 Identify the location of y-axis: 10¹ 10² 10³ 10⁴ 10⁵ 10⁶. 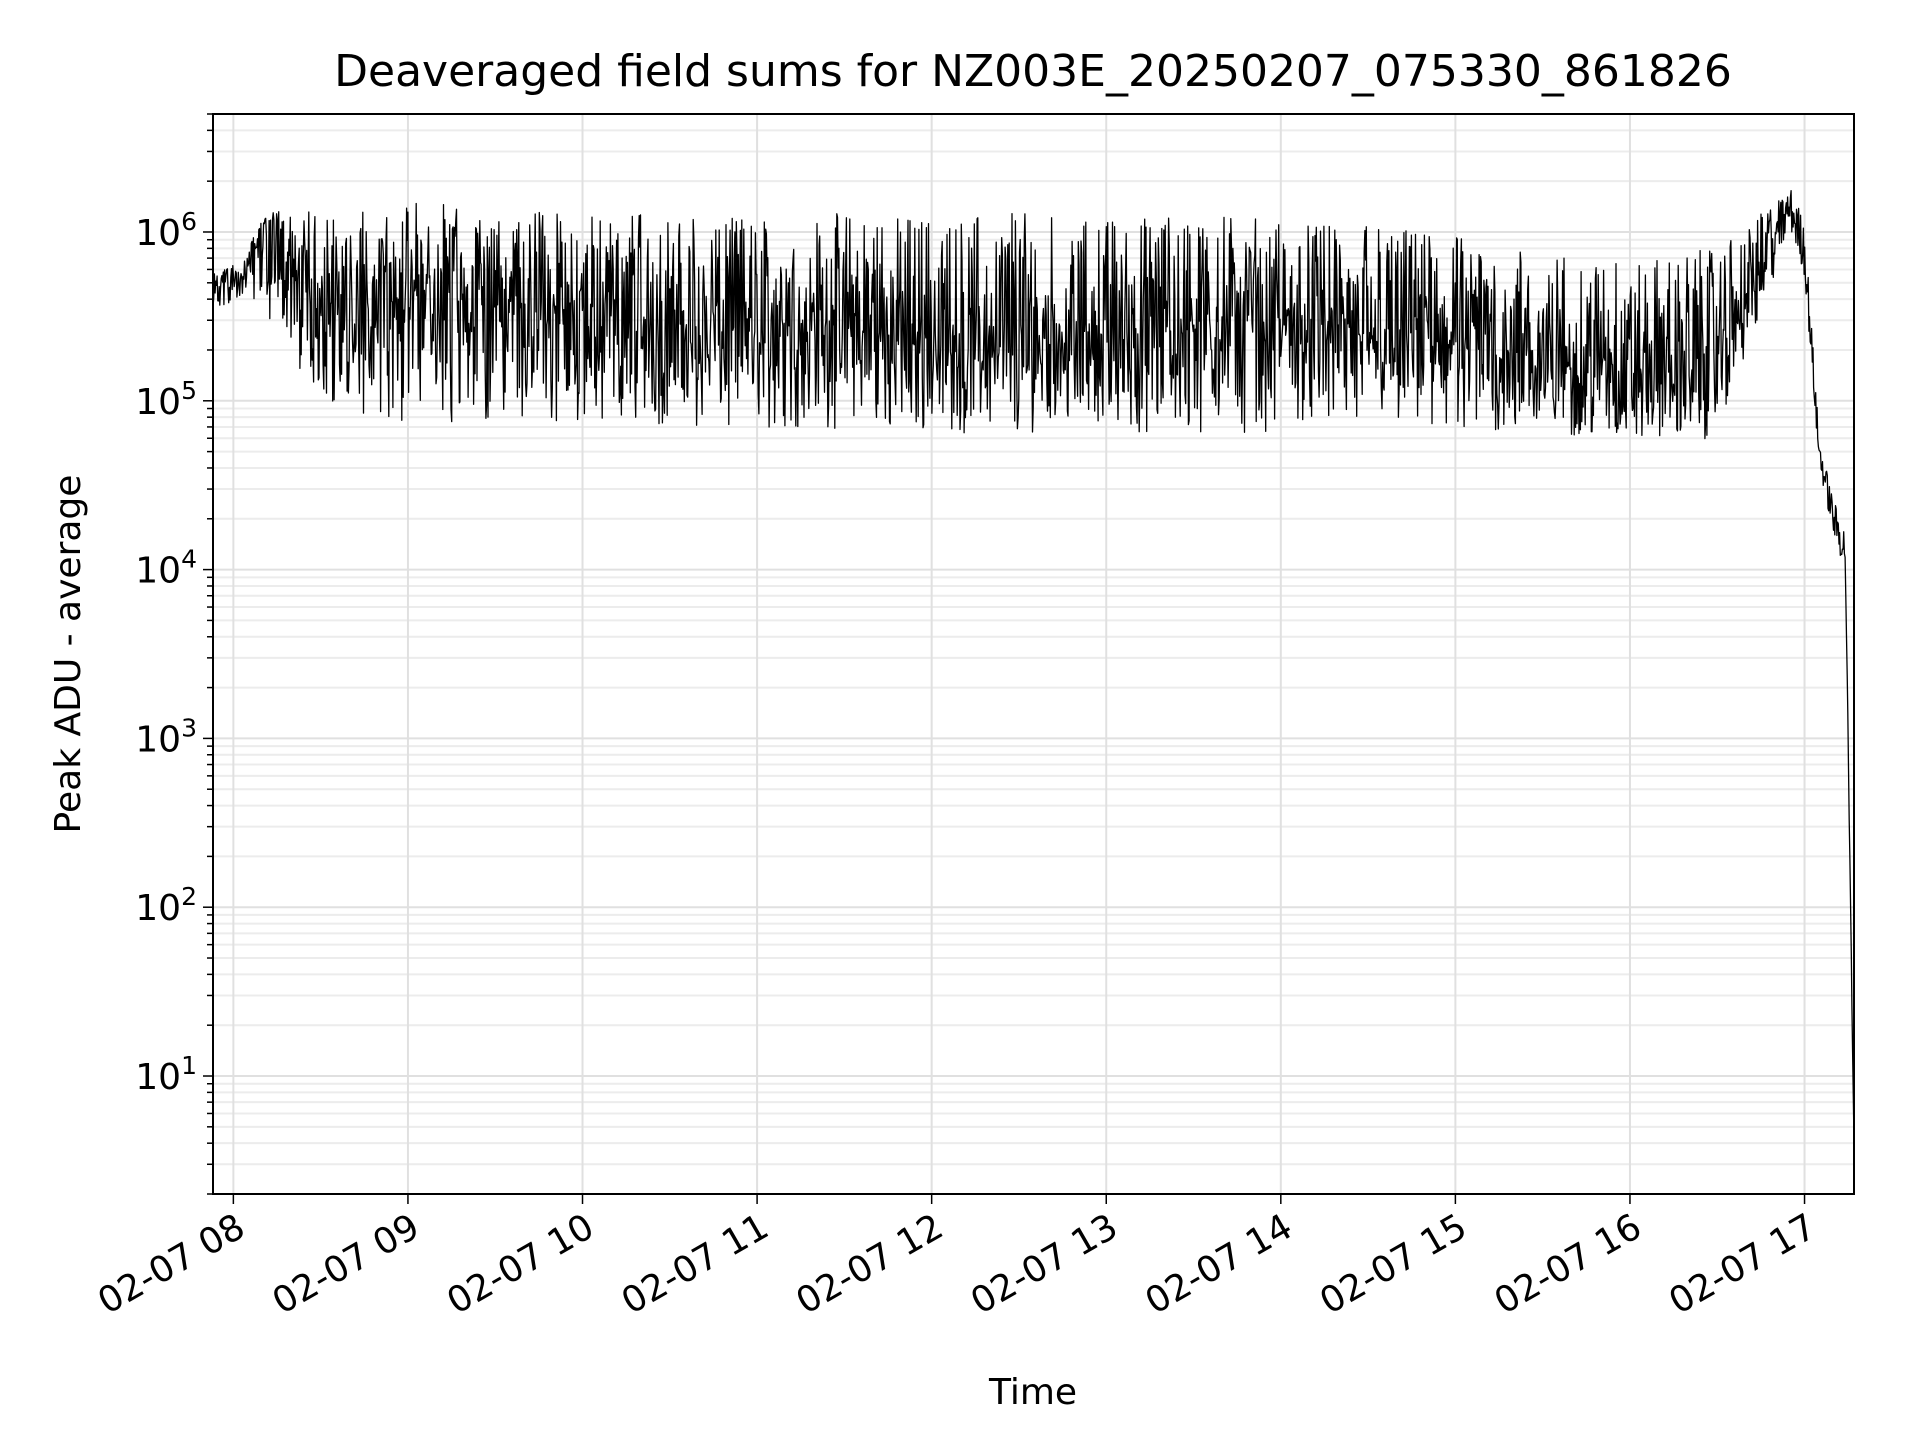
(174, 654).